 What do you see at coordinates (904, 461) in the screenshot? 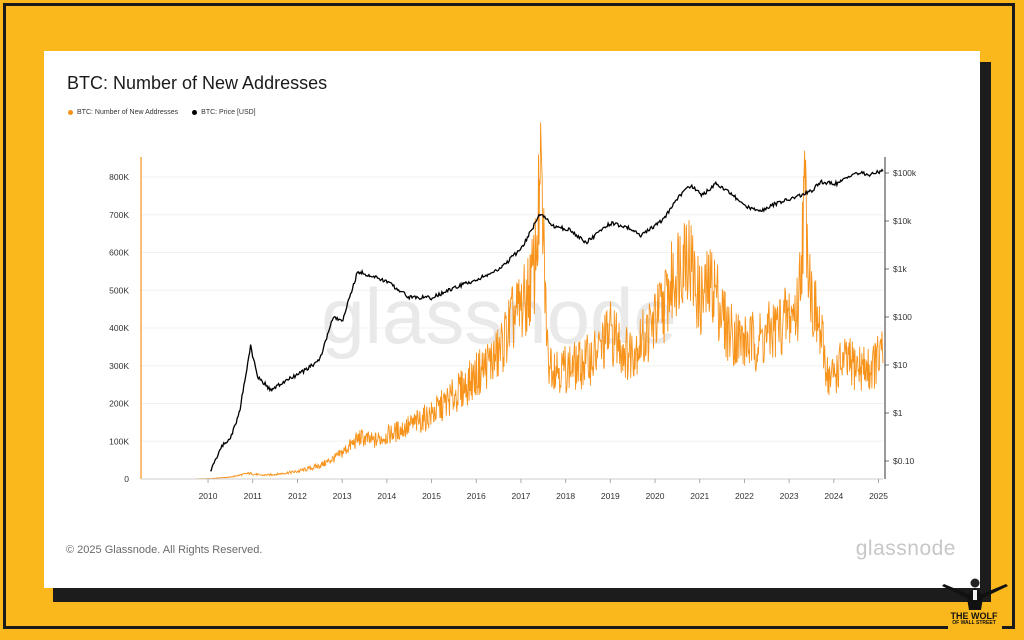
I see `y-right-tick-label: $0.10` at bounding box center [904, 461].